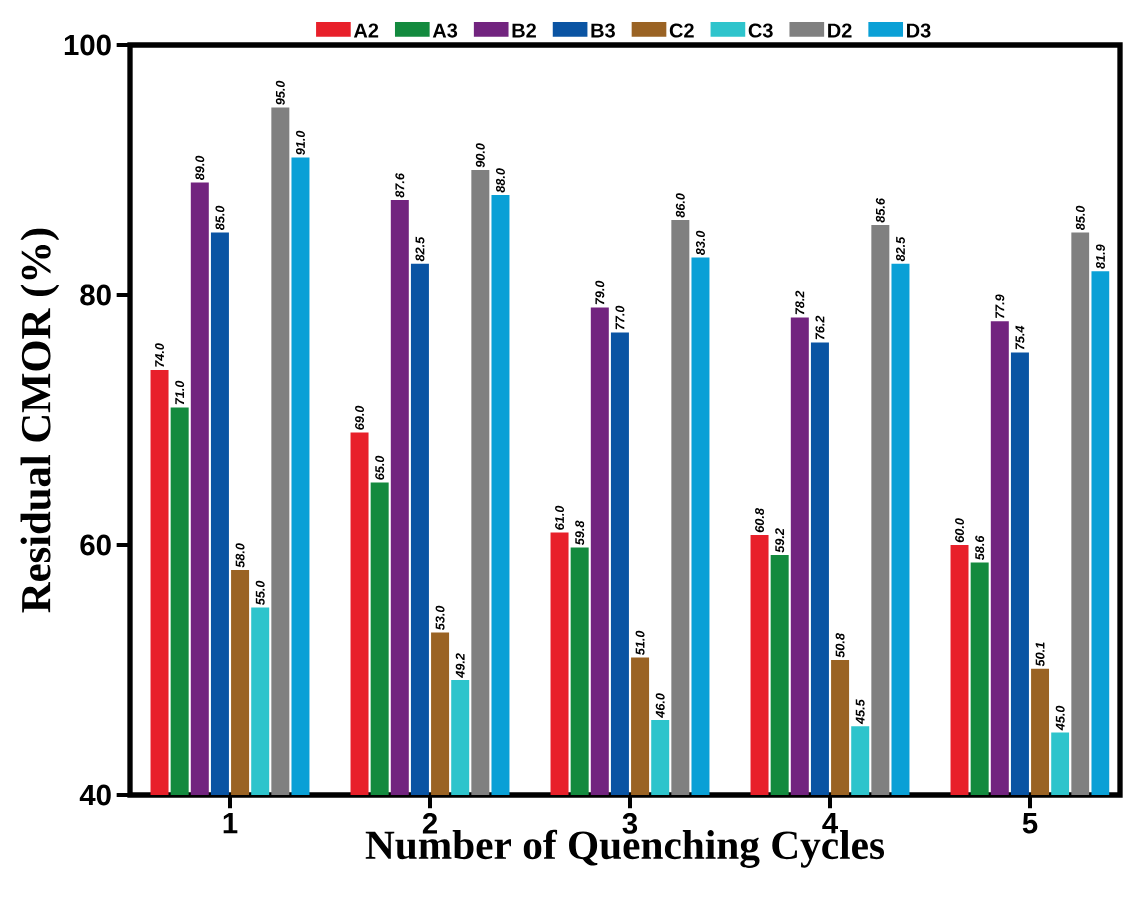 This screenshot has height=901, width=1132. What do you see at coordinates (87, 45) in the screenshot?
I see `y-tick-label: 100` at bounding box center [87, 45].